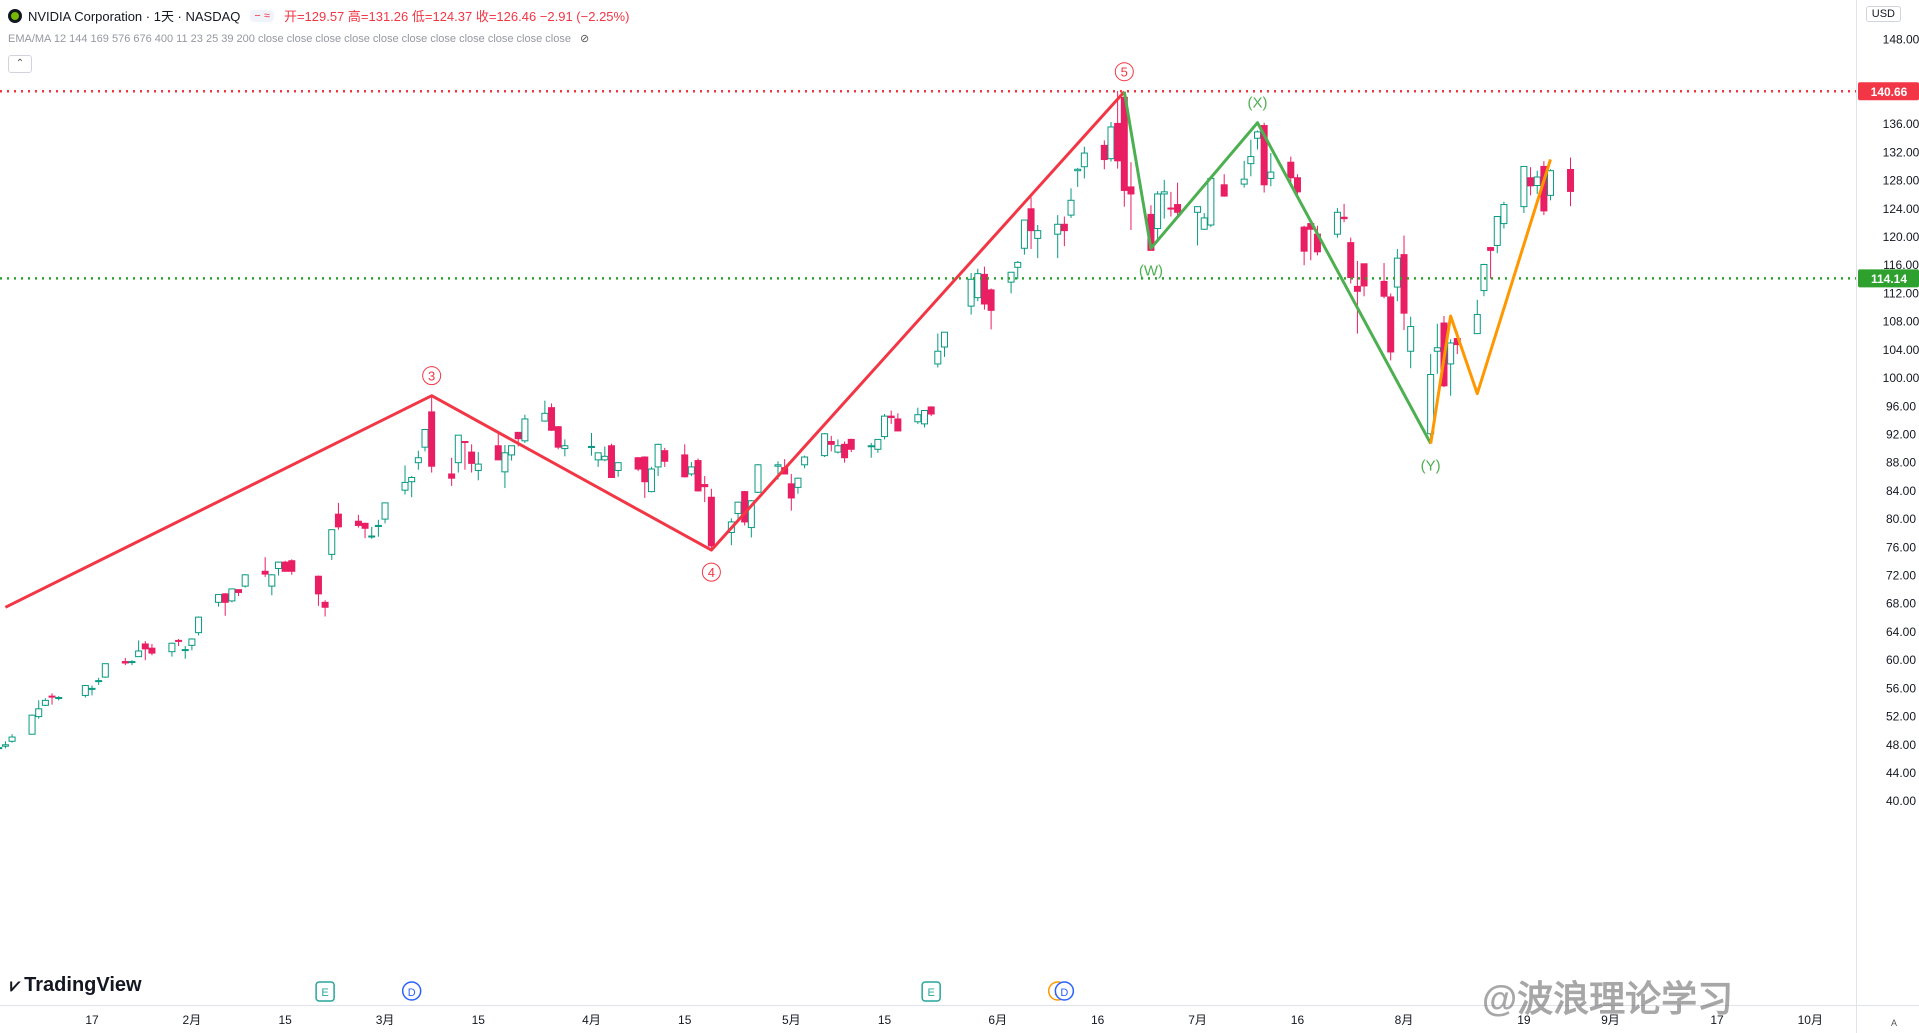  I want to click on compare-chip: − ≈, so click(262, 15).